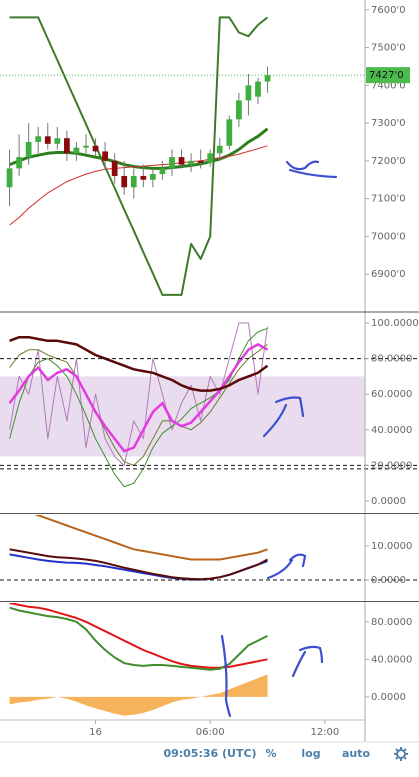 This screenshot has width=419, height=777. I want to click on settings-button, so click(401, 754).